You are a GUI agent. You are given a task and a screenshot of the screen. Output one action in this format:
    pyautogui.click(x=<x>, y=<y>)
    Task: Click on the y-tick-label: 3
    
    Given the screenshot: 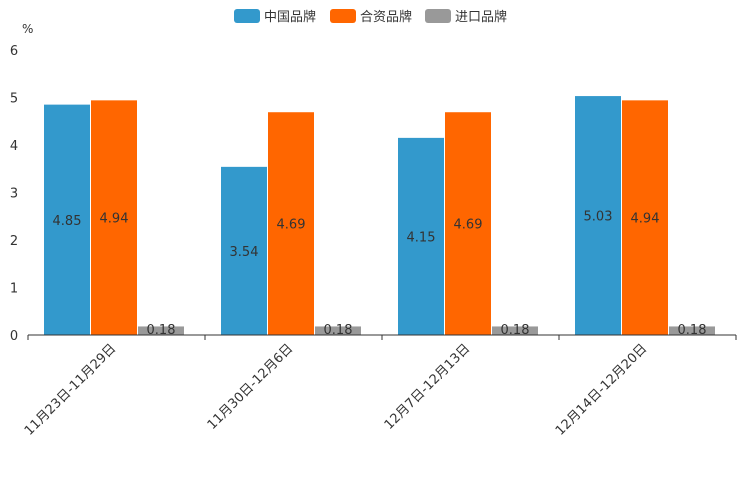 What is the action you would take?
    pyautogui.click(x=14, y=194)
    